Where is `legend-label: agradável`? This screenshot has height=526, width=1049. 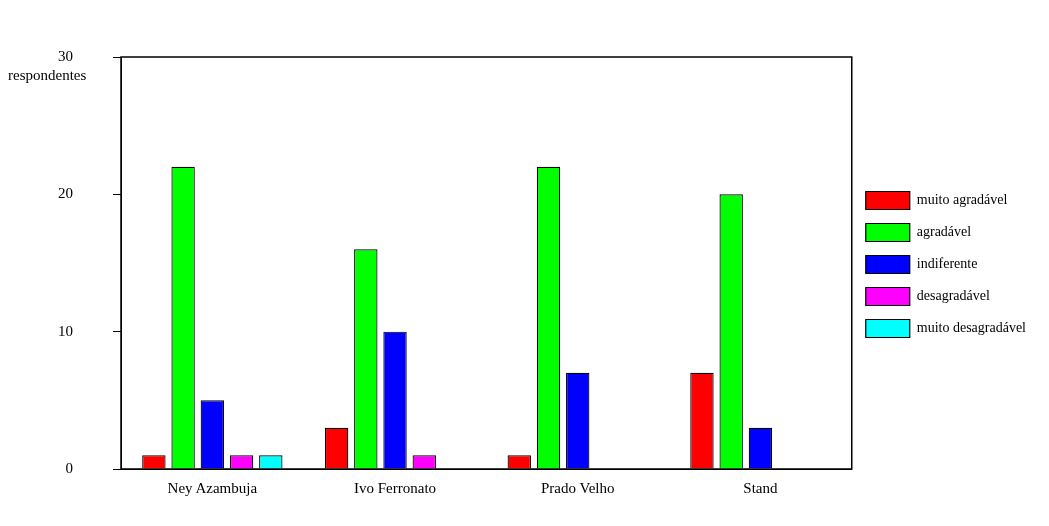
legend-label: agradável is located at coordinates (944, 232).